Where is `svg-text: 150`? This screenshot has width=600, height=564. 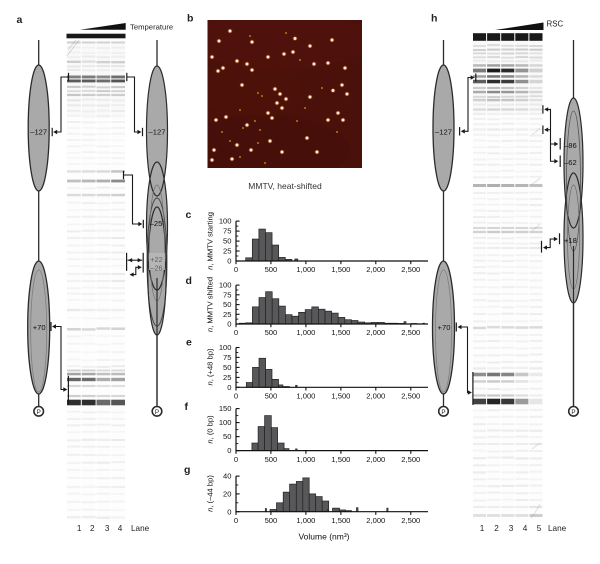 svg-text: 150 is located at coordinates (225, 408).